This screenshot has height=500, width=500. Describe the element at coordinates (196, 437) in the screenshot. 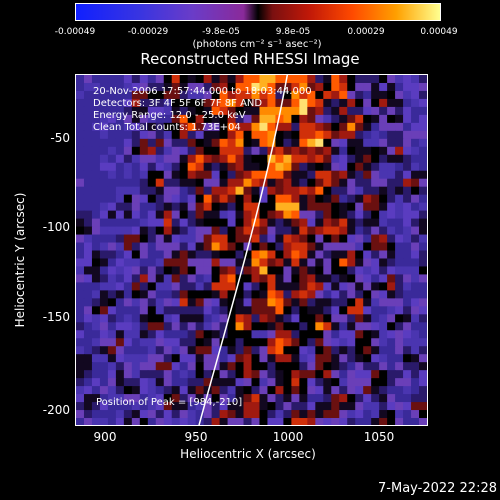

I see `x-tick-label: 950` at that location.